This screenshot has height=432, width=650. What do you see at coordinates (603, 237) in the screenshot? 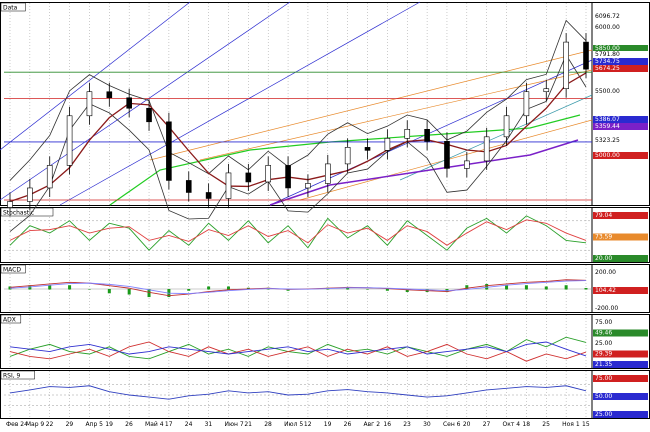
I see `axis-tag-label: 73.59` at bounding box center [603, 237].